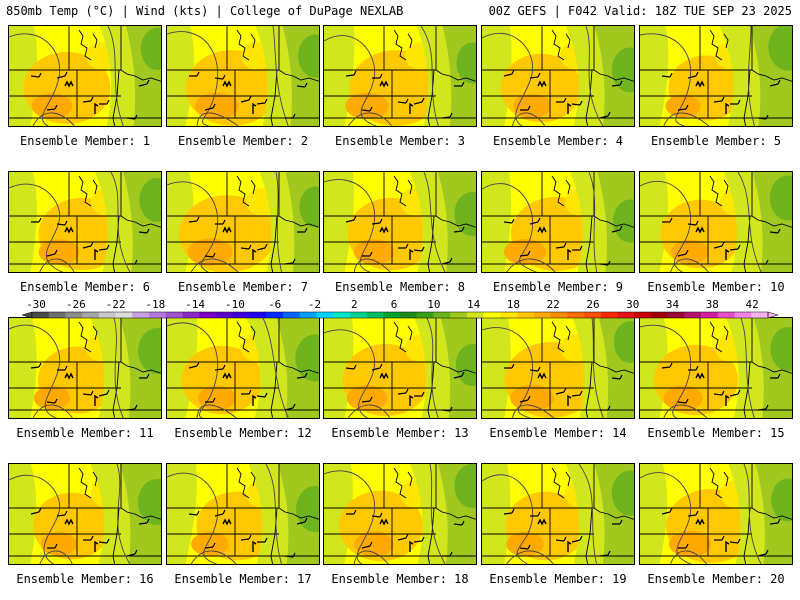 Image resolution: width=800 pixels, height=600 pixels. What do you see at coordinates (116, 304) in the screenshot?
I see `colorbar-tick-label: -22` at bounding box center [116, 304].